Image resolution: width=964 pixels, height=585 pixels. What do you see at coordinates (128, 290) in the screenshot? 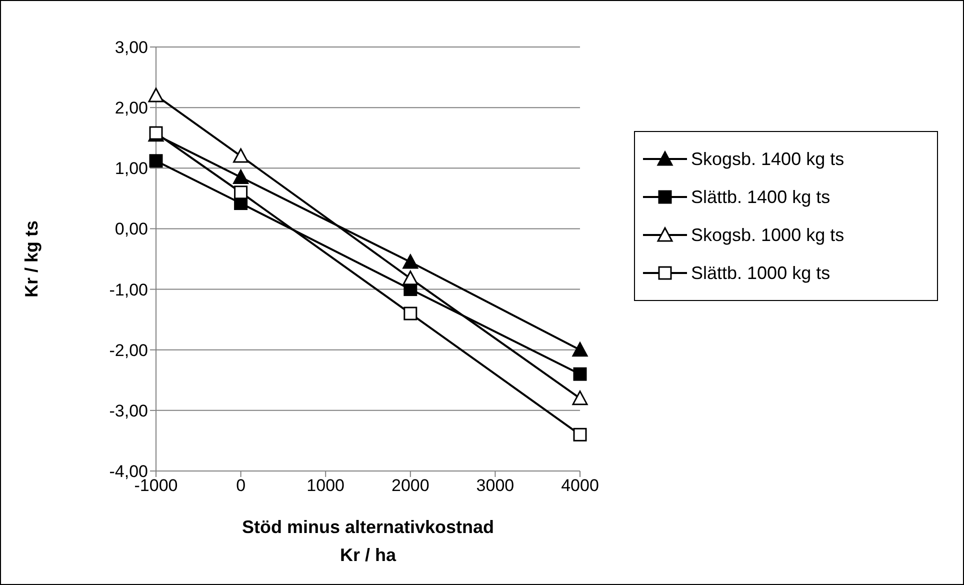
I see `y-tick-label: -1,00` at bounding box center [128, 290].